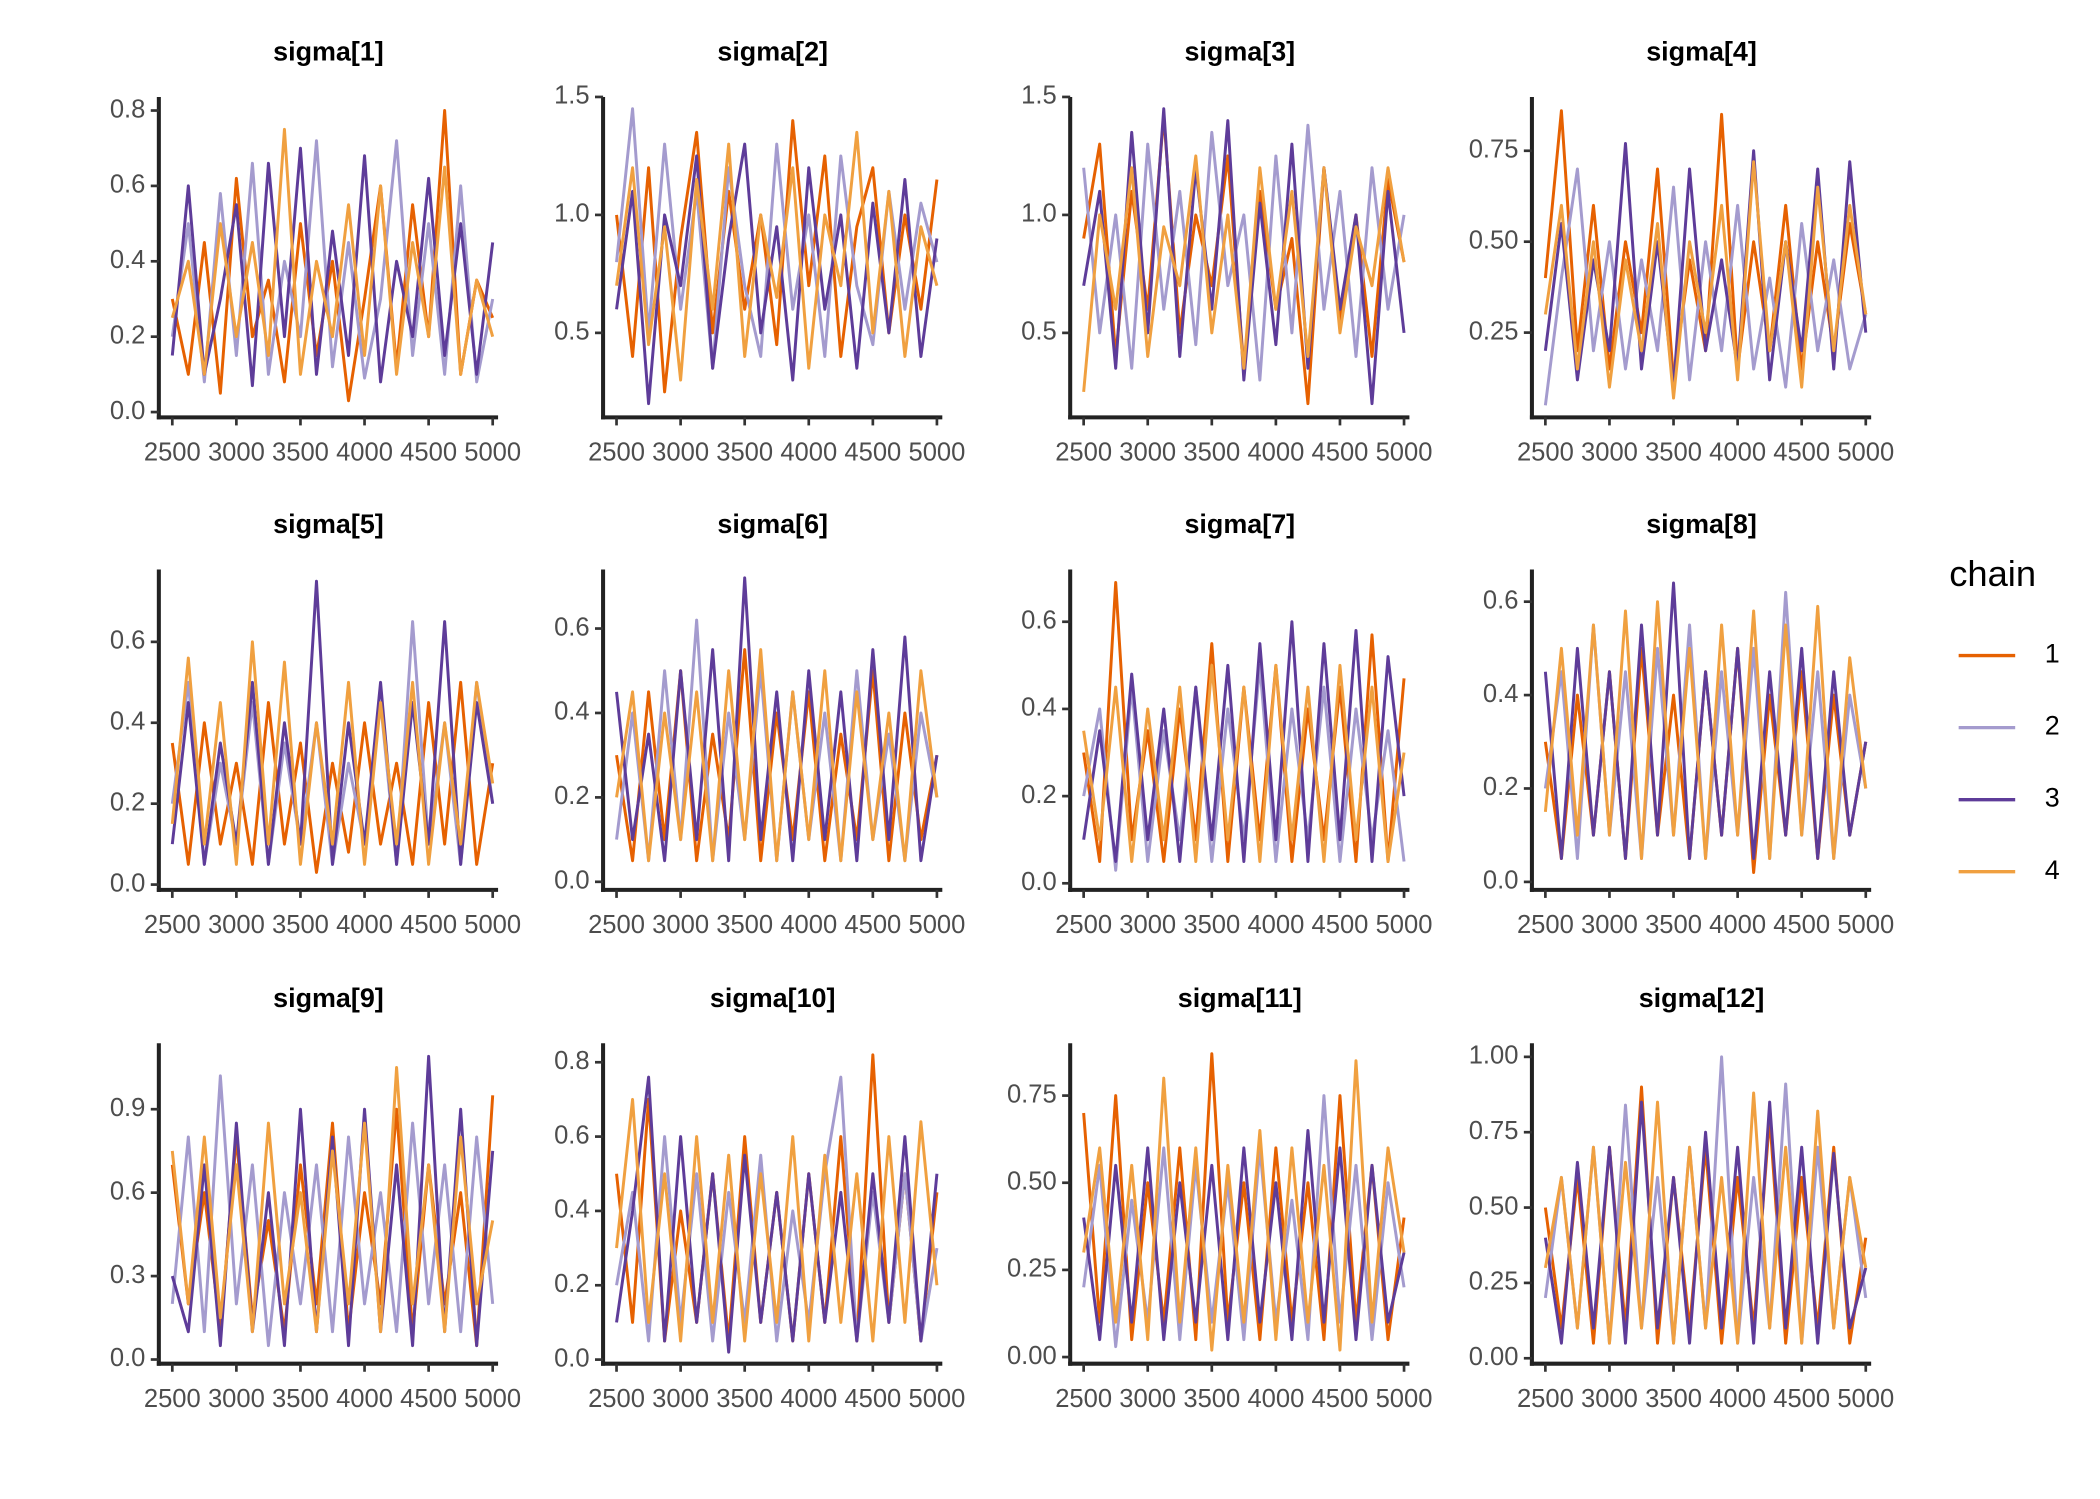 The image size is (2100, 1499). What do you see at coordinates (328, 524) in the screenshot?
I see `panel-title: sigma[5]` at bounding box center [328, 524].